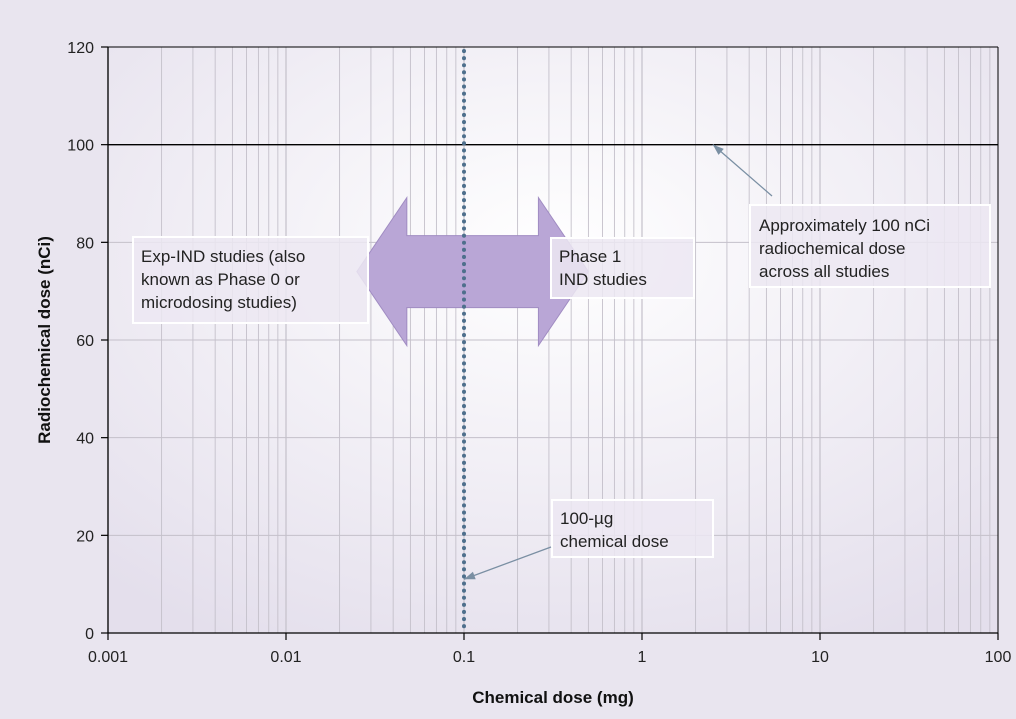 The image size is (1016, 719). Describe the element at coordinates (614, 541) in the screenshot. I see `annotation-text: chemical dose` at that location.